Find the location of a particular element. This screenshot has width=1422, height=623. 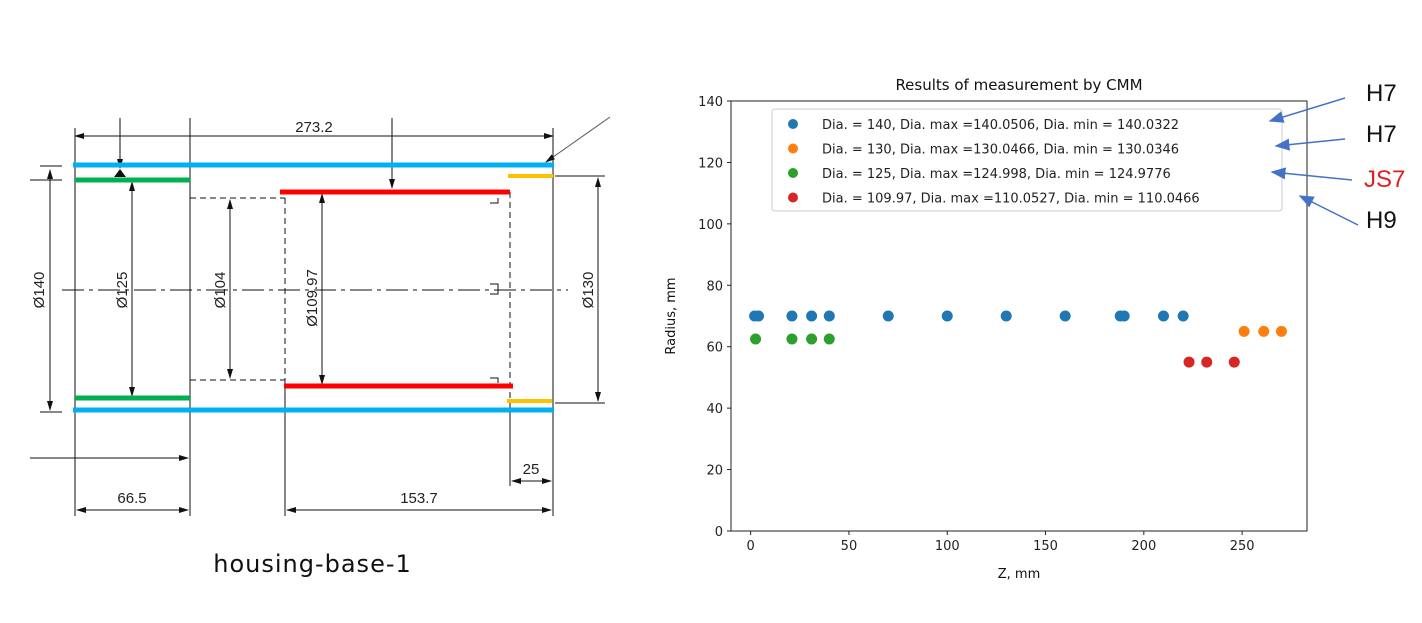

y-axis-label: Radius, mm is located at coordinates (671, 315).